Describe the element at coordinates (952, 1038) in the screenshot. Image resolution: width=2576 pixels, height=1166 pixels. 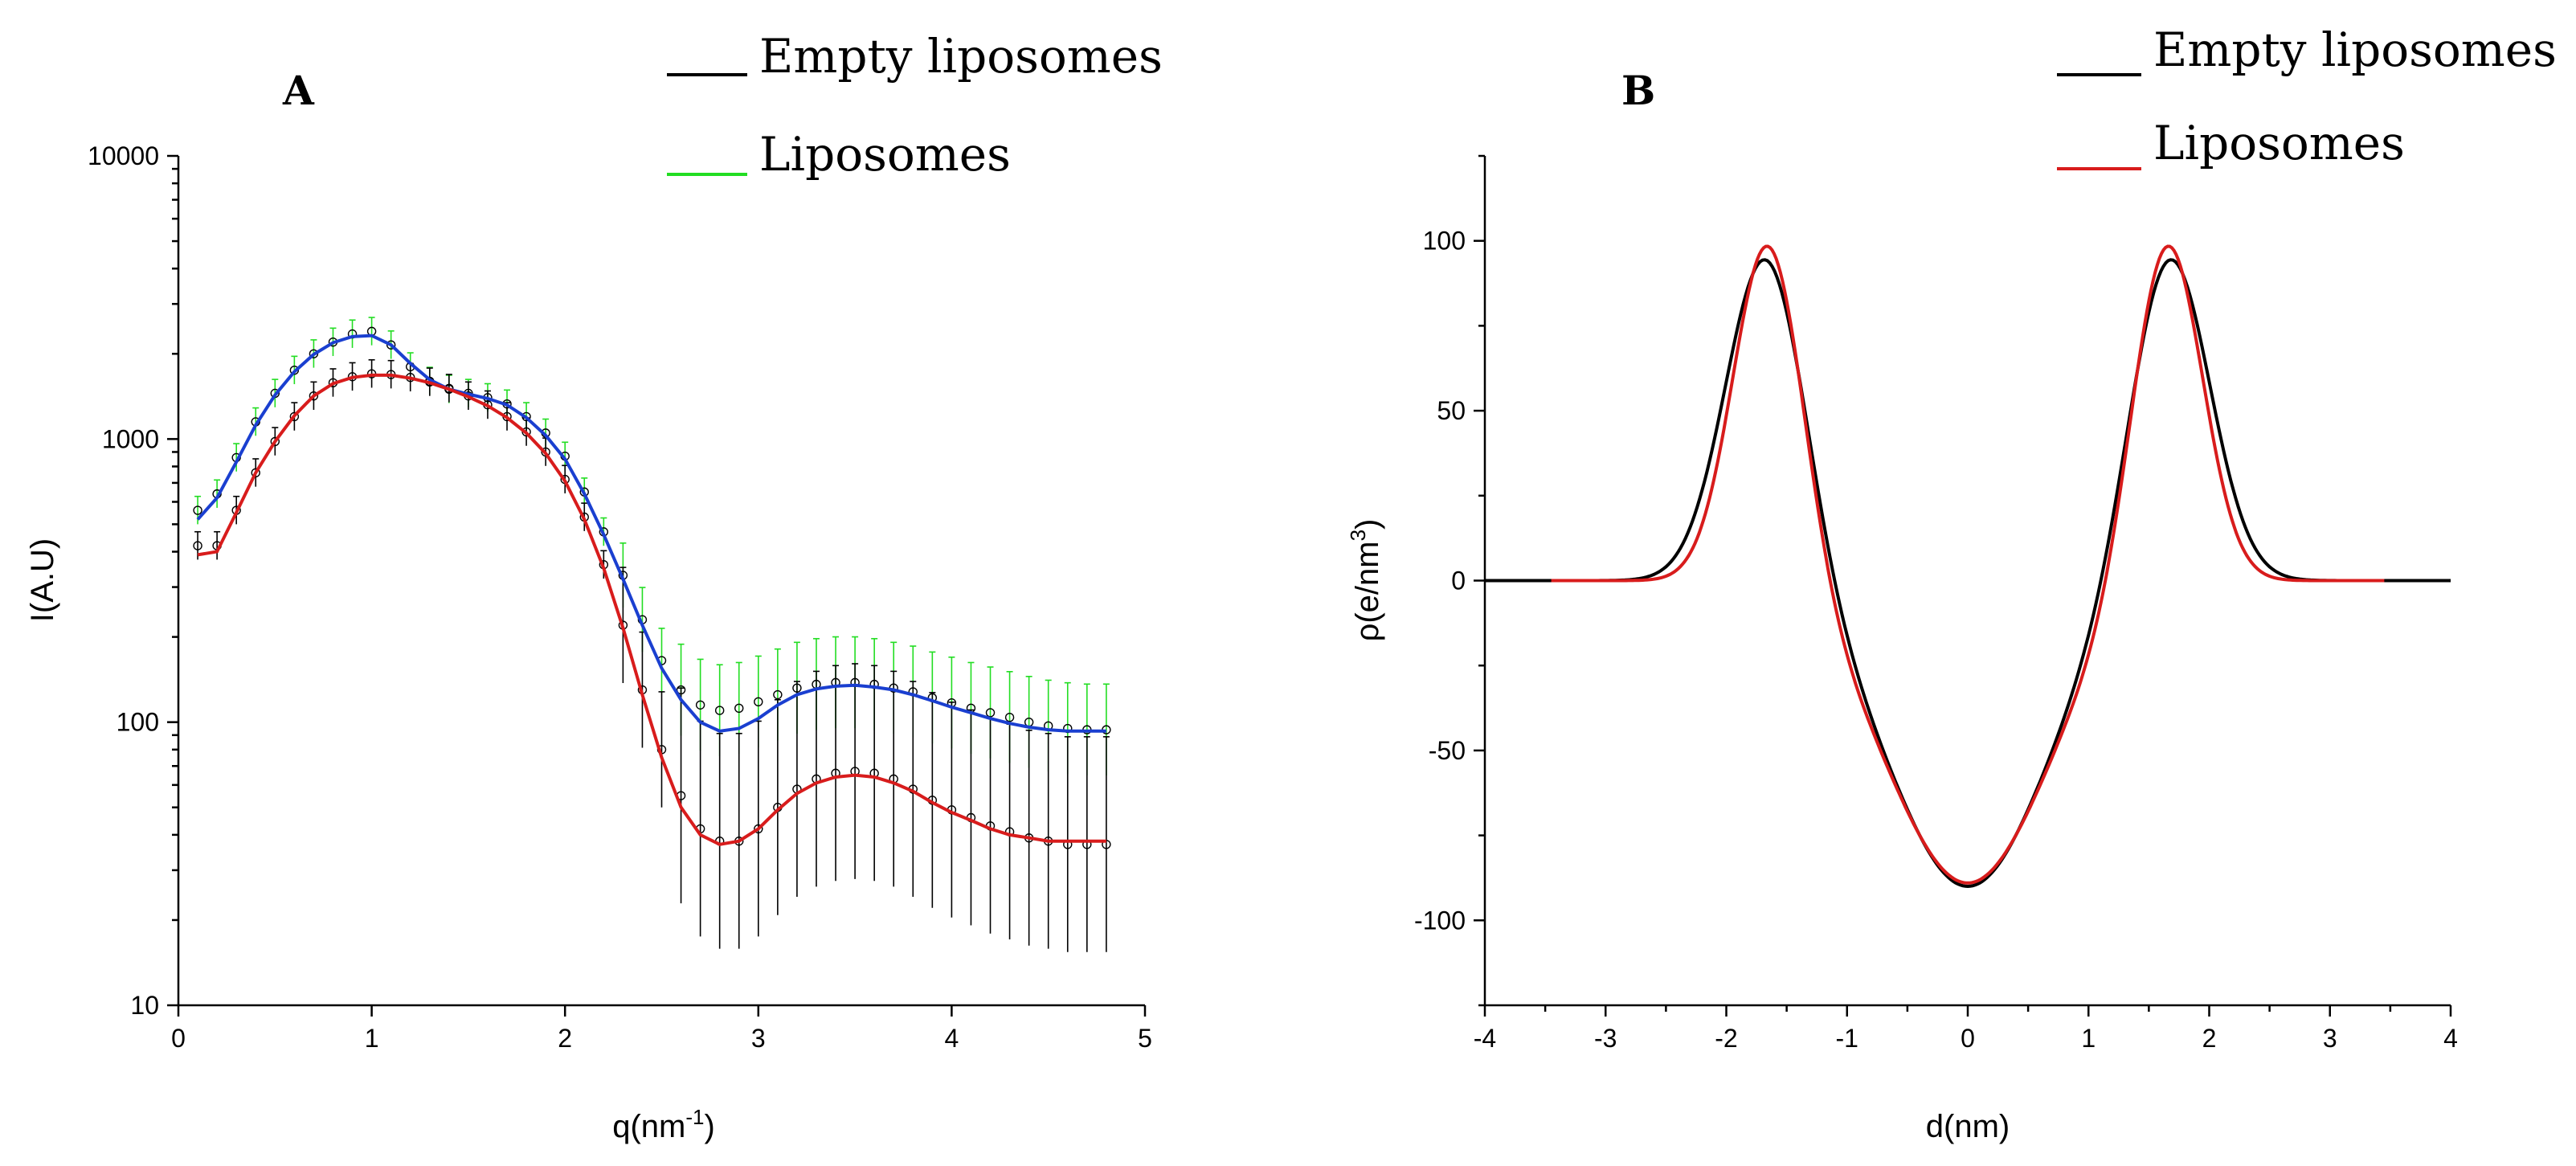
I see `panel-a-x-tick-label: 4` at that location.